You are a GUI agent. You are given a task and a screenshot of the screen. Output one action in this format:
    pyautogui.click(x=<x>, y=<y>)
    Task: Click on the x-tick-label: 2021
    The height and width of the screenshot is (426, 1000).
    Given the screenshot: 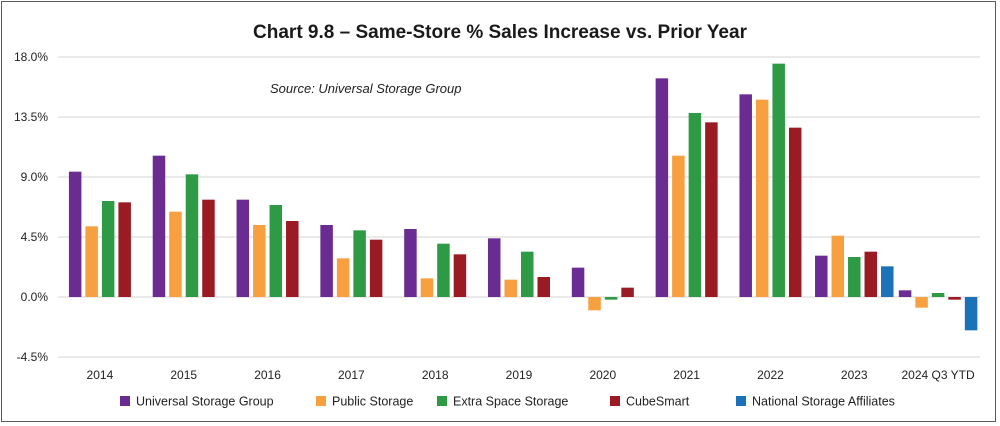 What is the action you would take?
    pyautogui.click(x=686, y=375)
    